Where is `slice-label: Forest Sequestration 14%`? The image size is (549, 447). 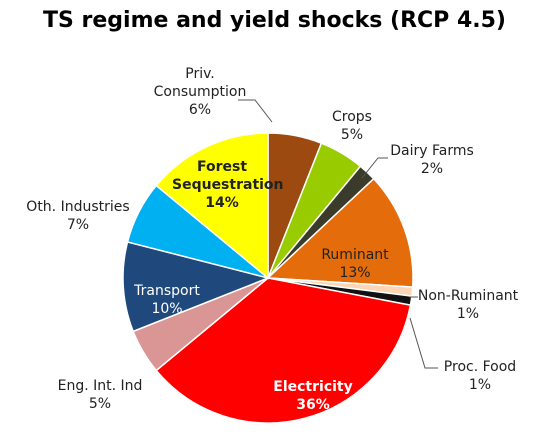
slice-label: Forest Sequestration 14% is located at coordinates (228, 185).